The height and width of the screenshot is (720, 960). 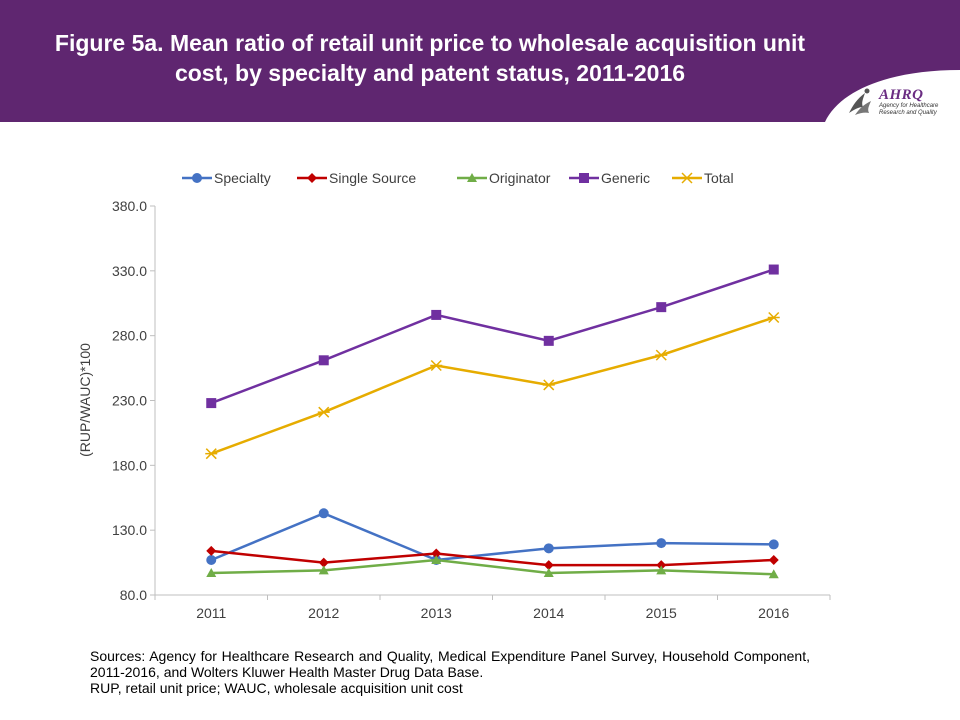 I want to click on y-tick-label: 80.0, so click(x=133, y=595).